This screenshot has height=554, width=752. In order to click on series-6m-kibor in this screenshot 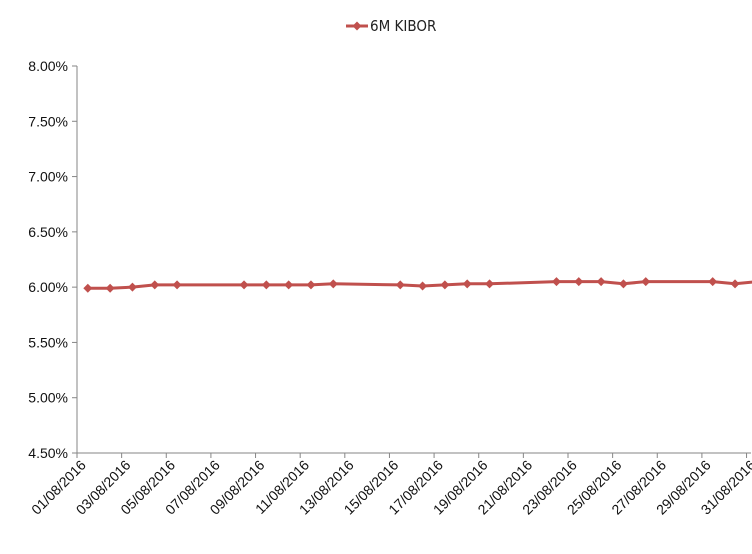, I will do `click(417, 285)`.